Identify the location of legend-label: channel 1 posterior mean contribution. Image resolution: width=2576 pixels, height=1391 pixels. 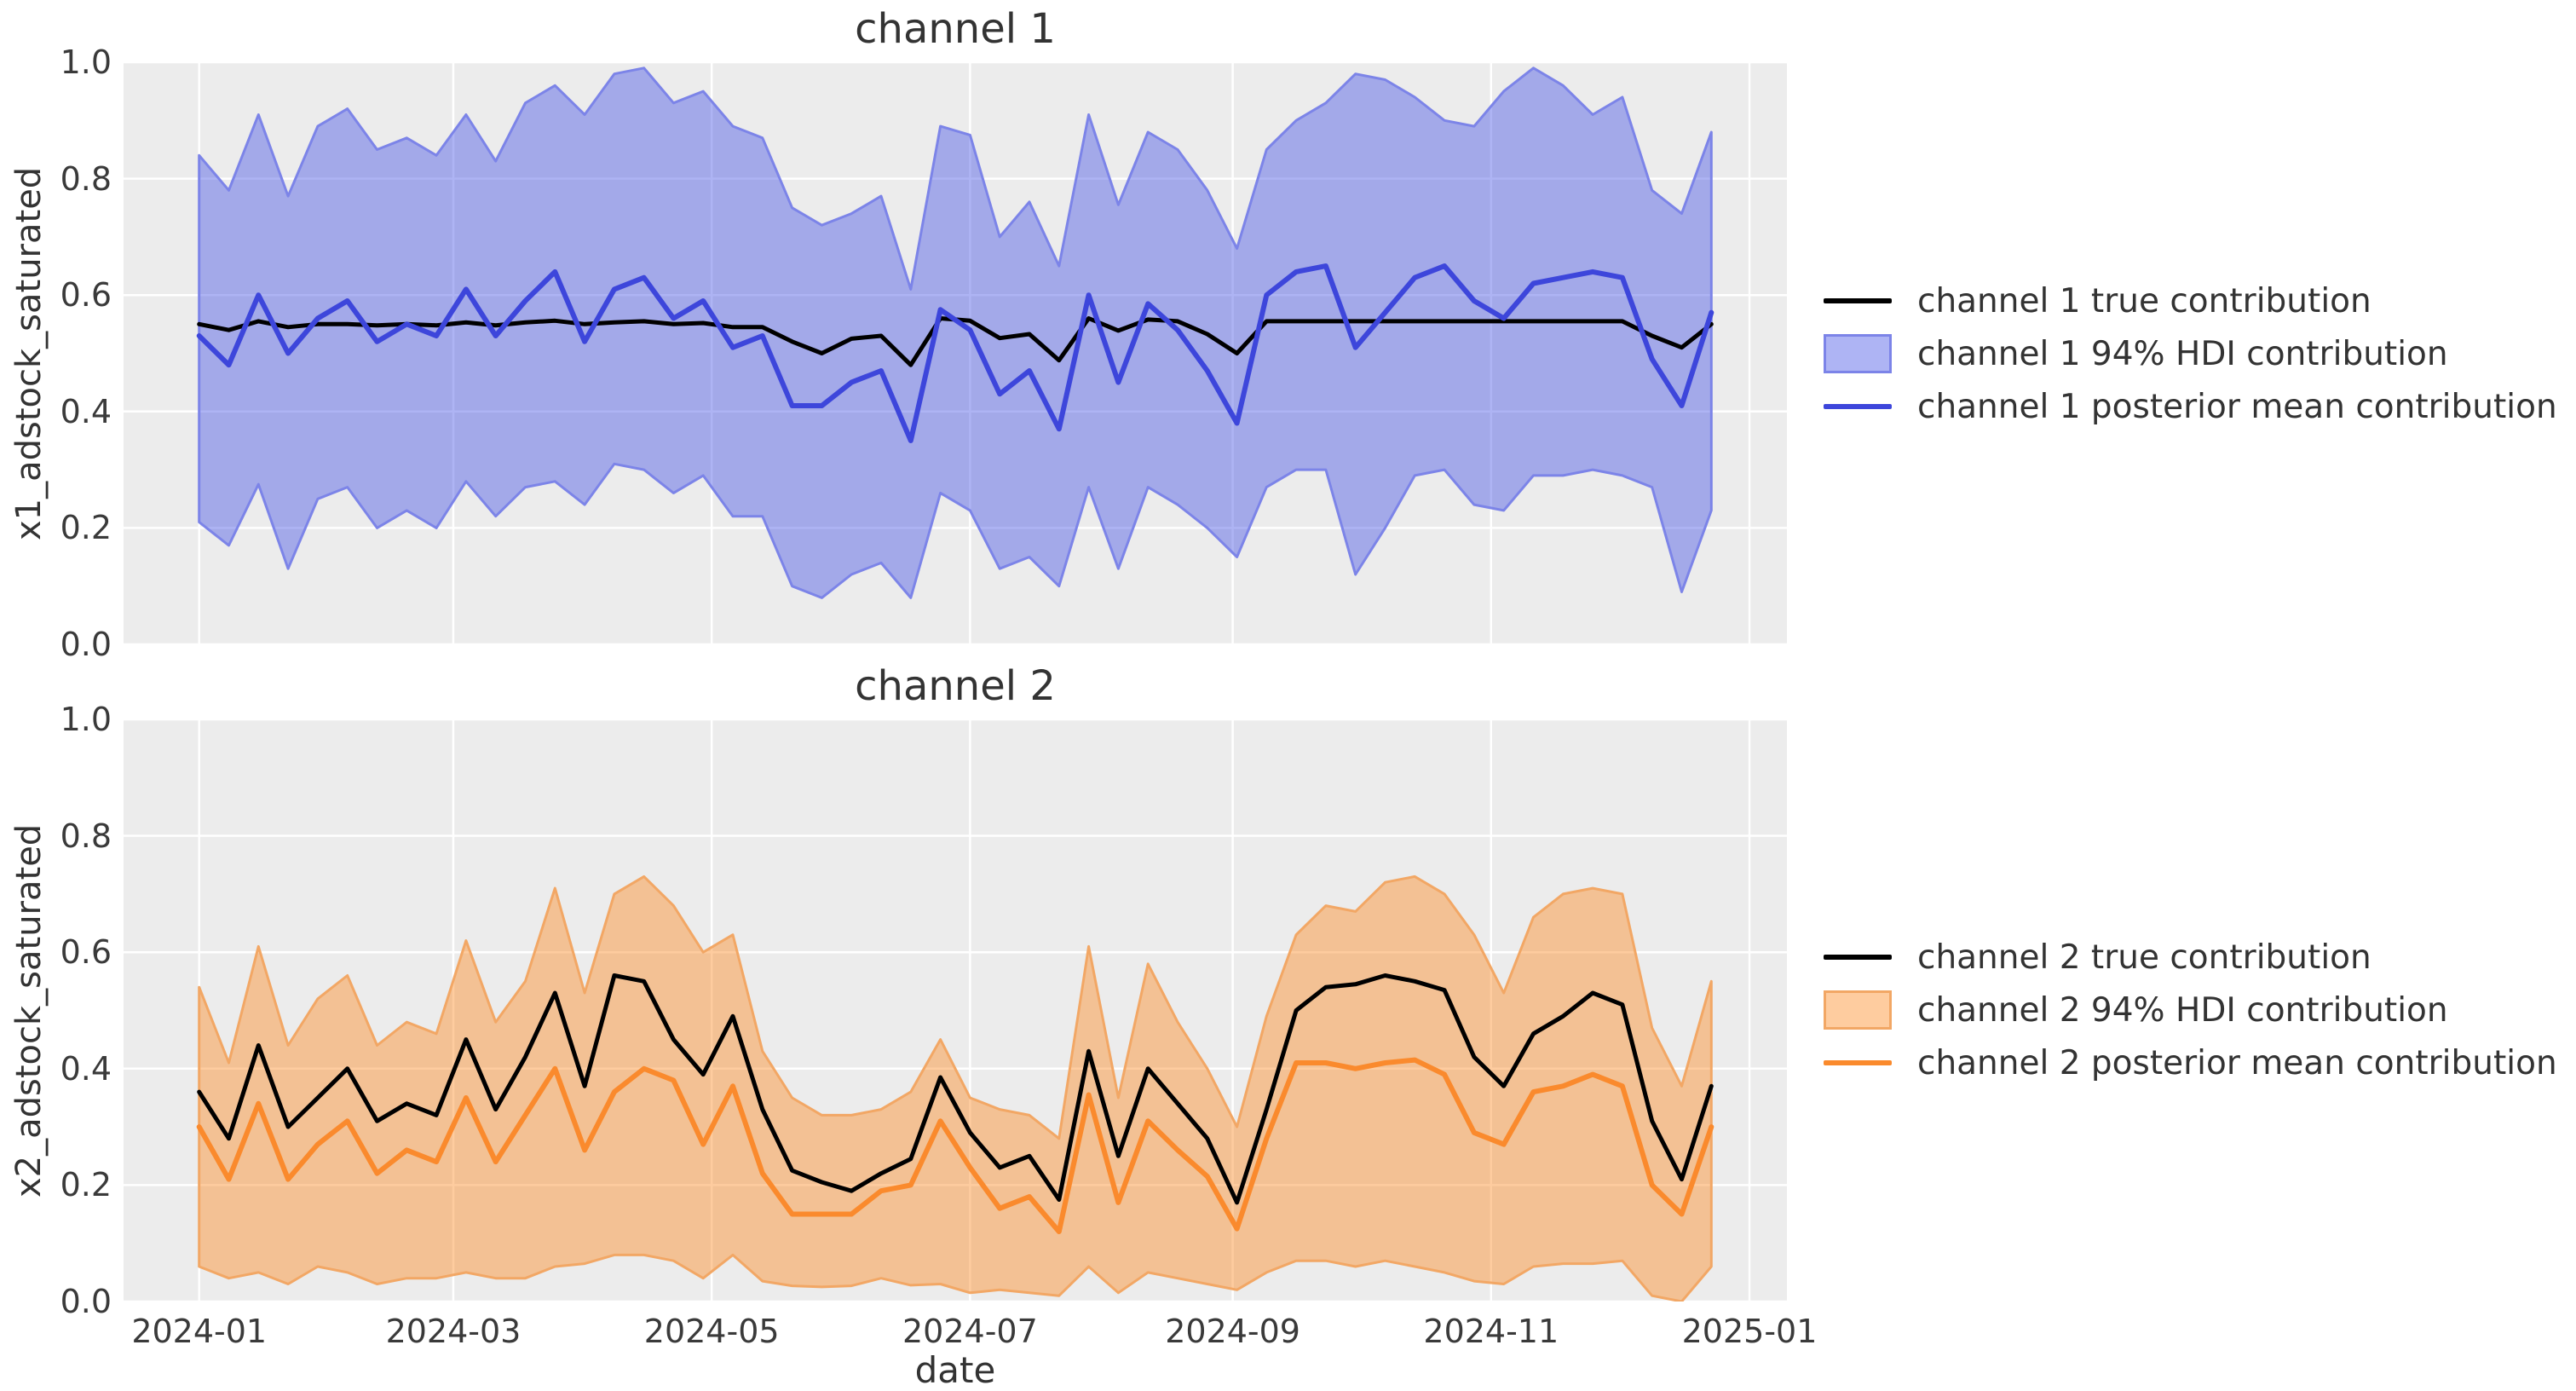
(2237, 406).